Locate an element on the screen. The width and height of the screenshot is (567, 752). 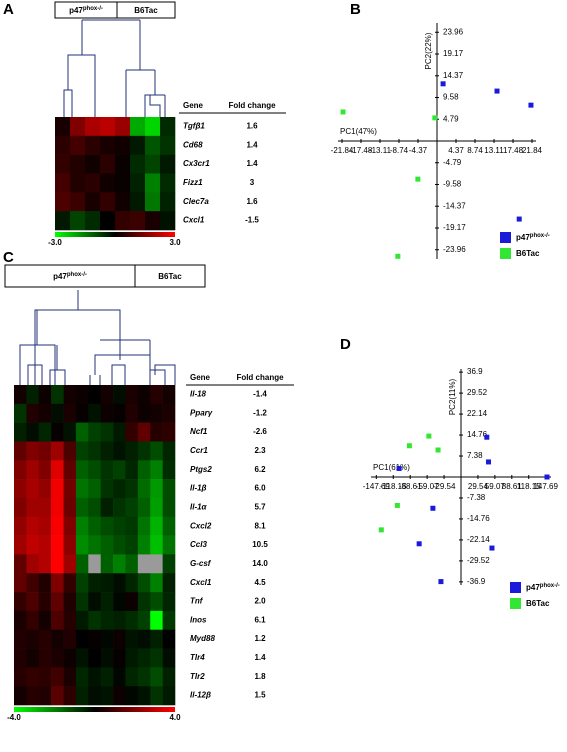
x-tick-label: 8.74 is located at coordinates (475, 150).